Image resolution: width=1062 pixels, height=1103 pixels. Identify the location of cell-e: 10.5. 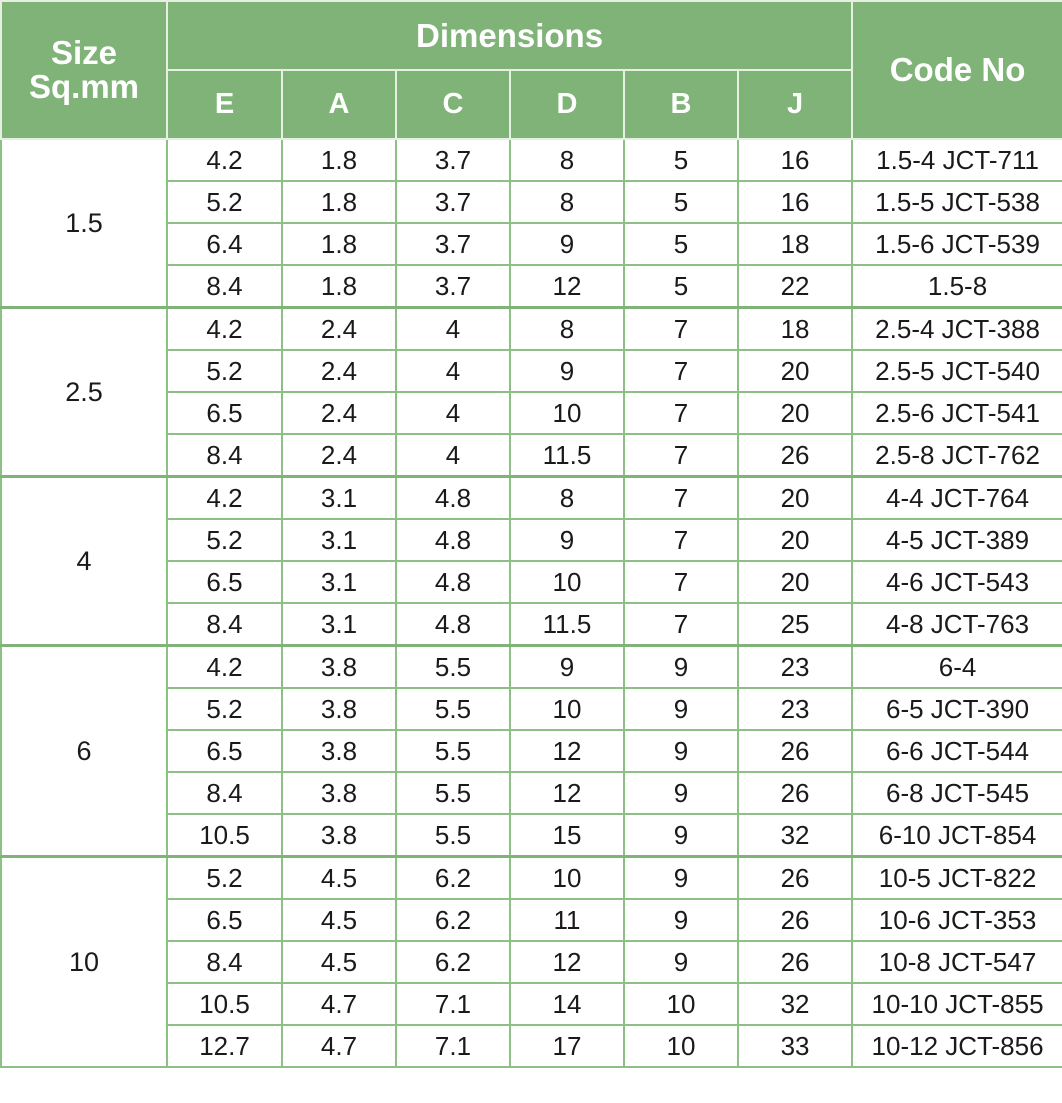
(224, 835).